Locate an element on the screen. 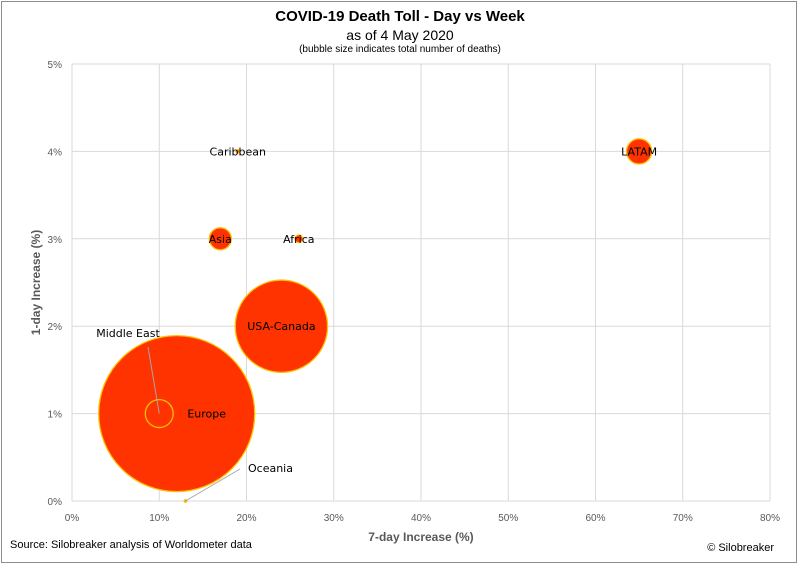  x-tick-label: 50% is located at coordinates (508, 518).